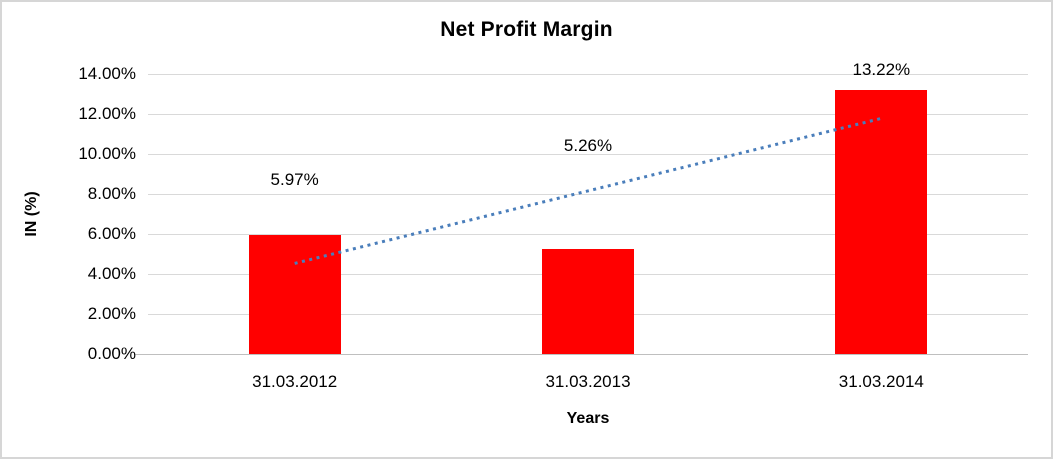 The image size is (1053, 459). What do you see at coordinates (588, 145) in the screenshot?
I see `bar-data-label: 5.26%` at bounding box center [588, 145].